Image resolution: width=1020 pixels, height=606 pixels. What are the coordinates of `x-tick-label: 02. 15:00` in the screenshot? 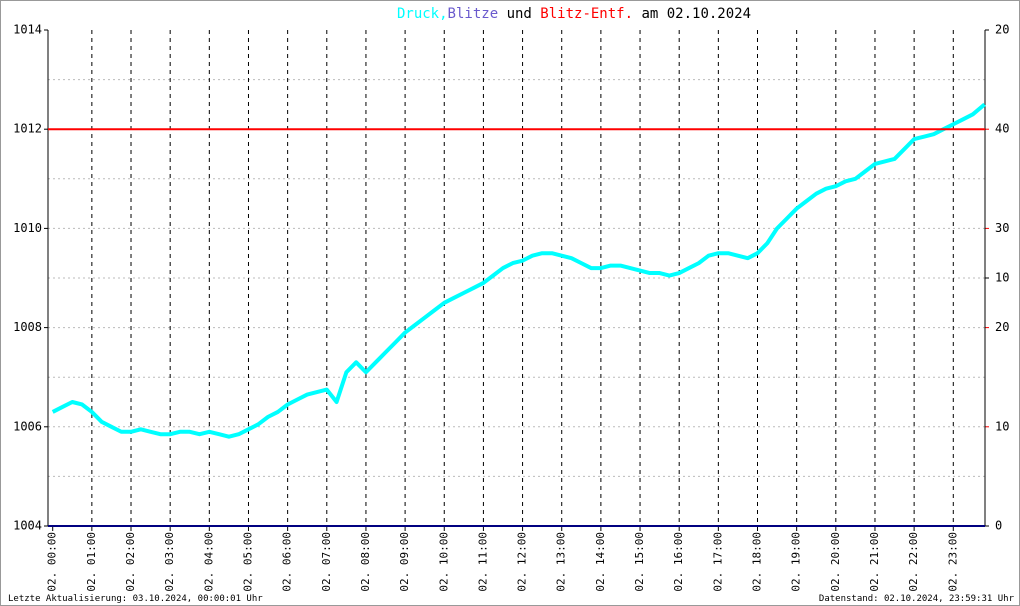 It's located at (639, 562).